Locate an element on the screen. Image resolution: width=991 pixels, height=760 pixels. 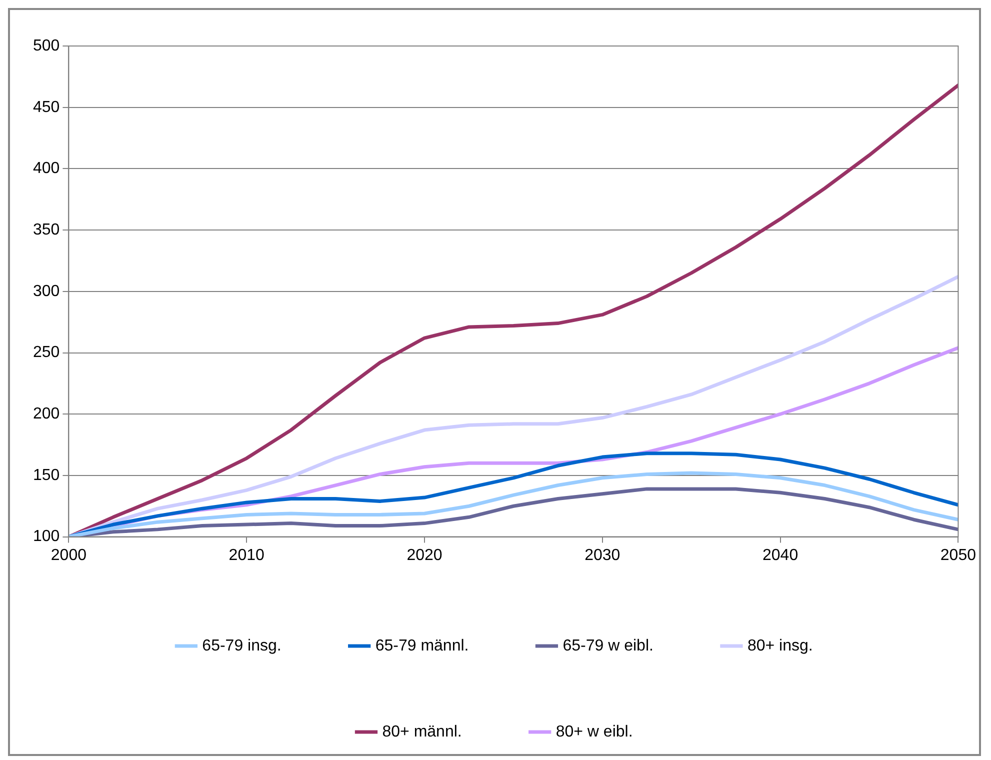
legend-label: 65-79 w eibl. is located at coordinates (608, 645).